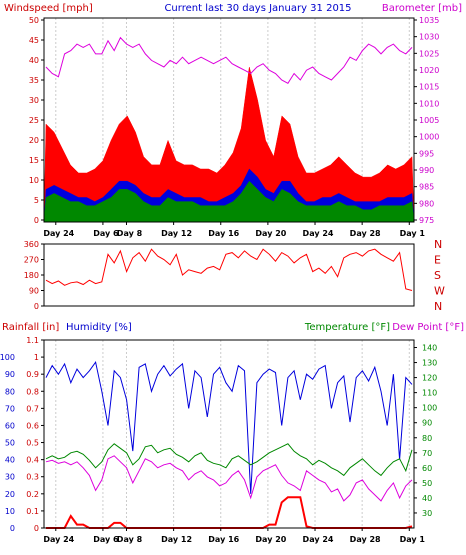 Image resolution: width=466 pixels, height=555 pixels. I want to click on rain-y-tick-label: 1, so click(36, 357).